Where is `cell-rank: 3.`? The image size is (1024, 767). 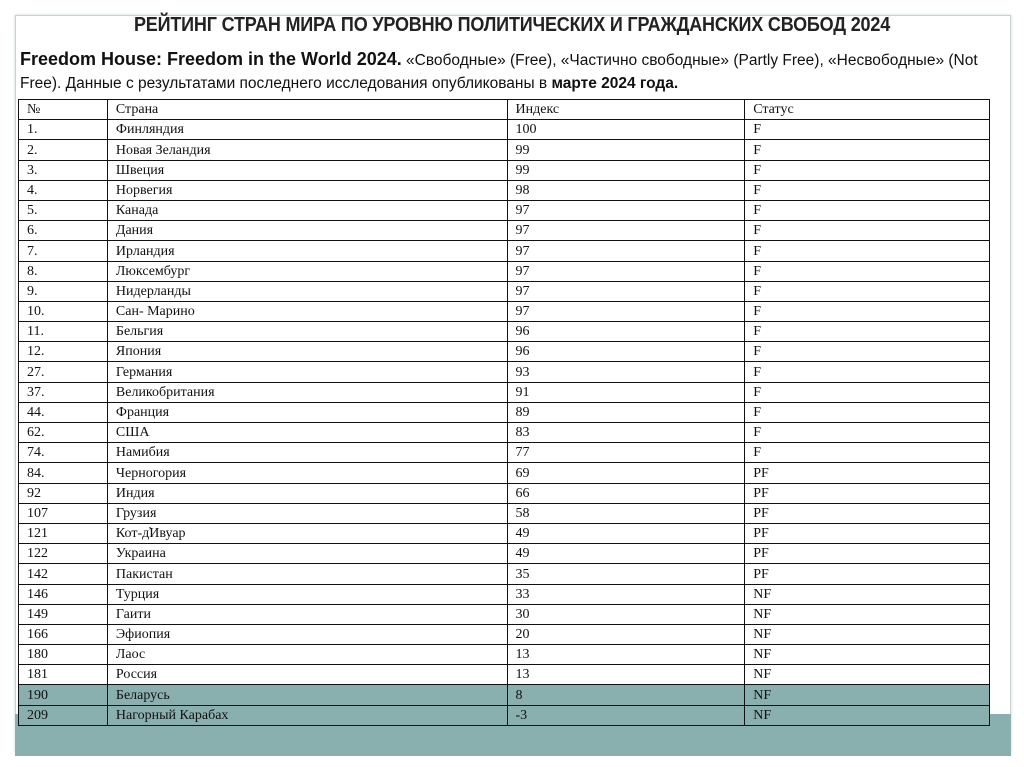
cell-rank: 3. is located at coordinates (63, 170).